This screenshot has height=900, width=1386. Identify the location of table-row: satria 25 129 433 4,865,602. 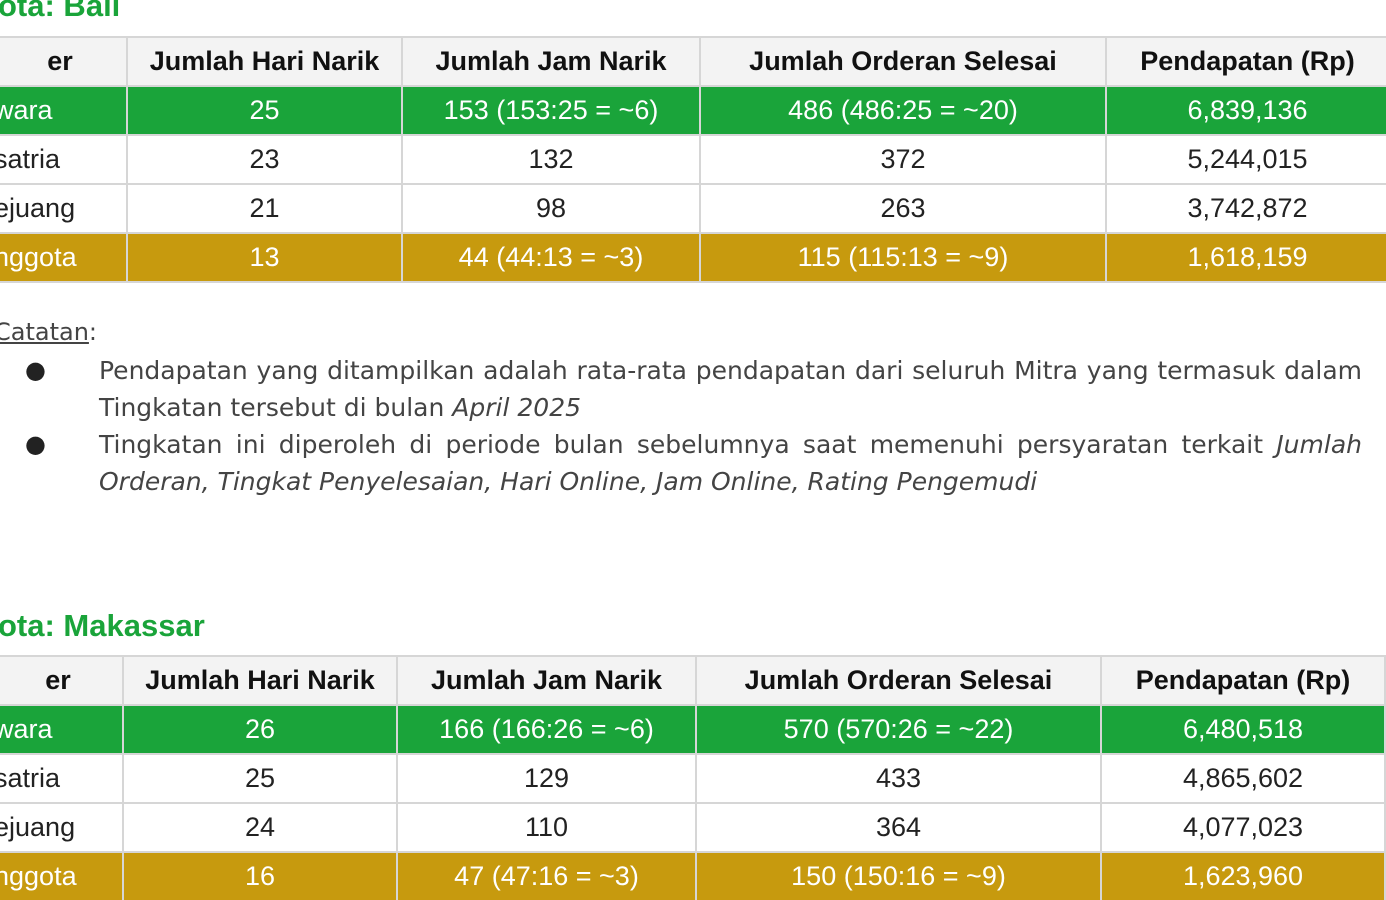
(693, 778).